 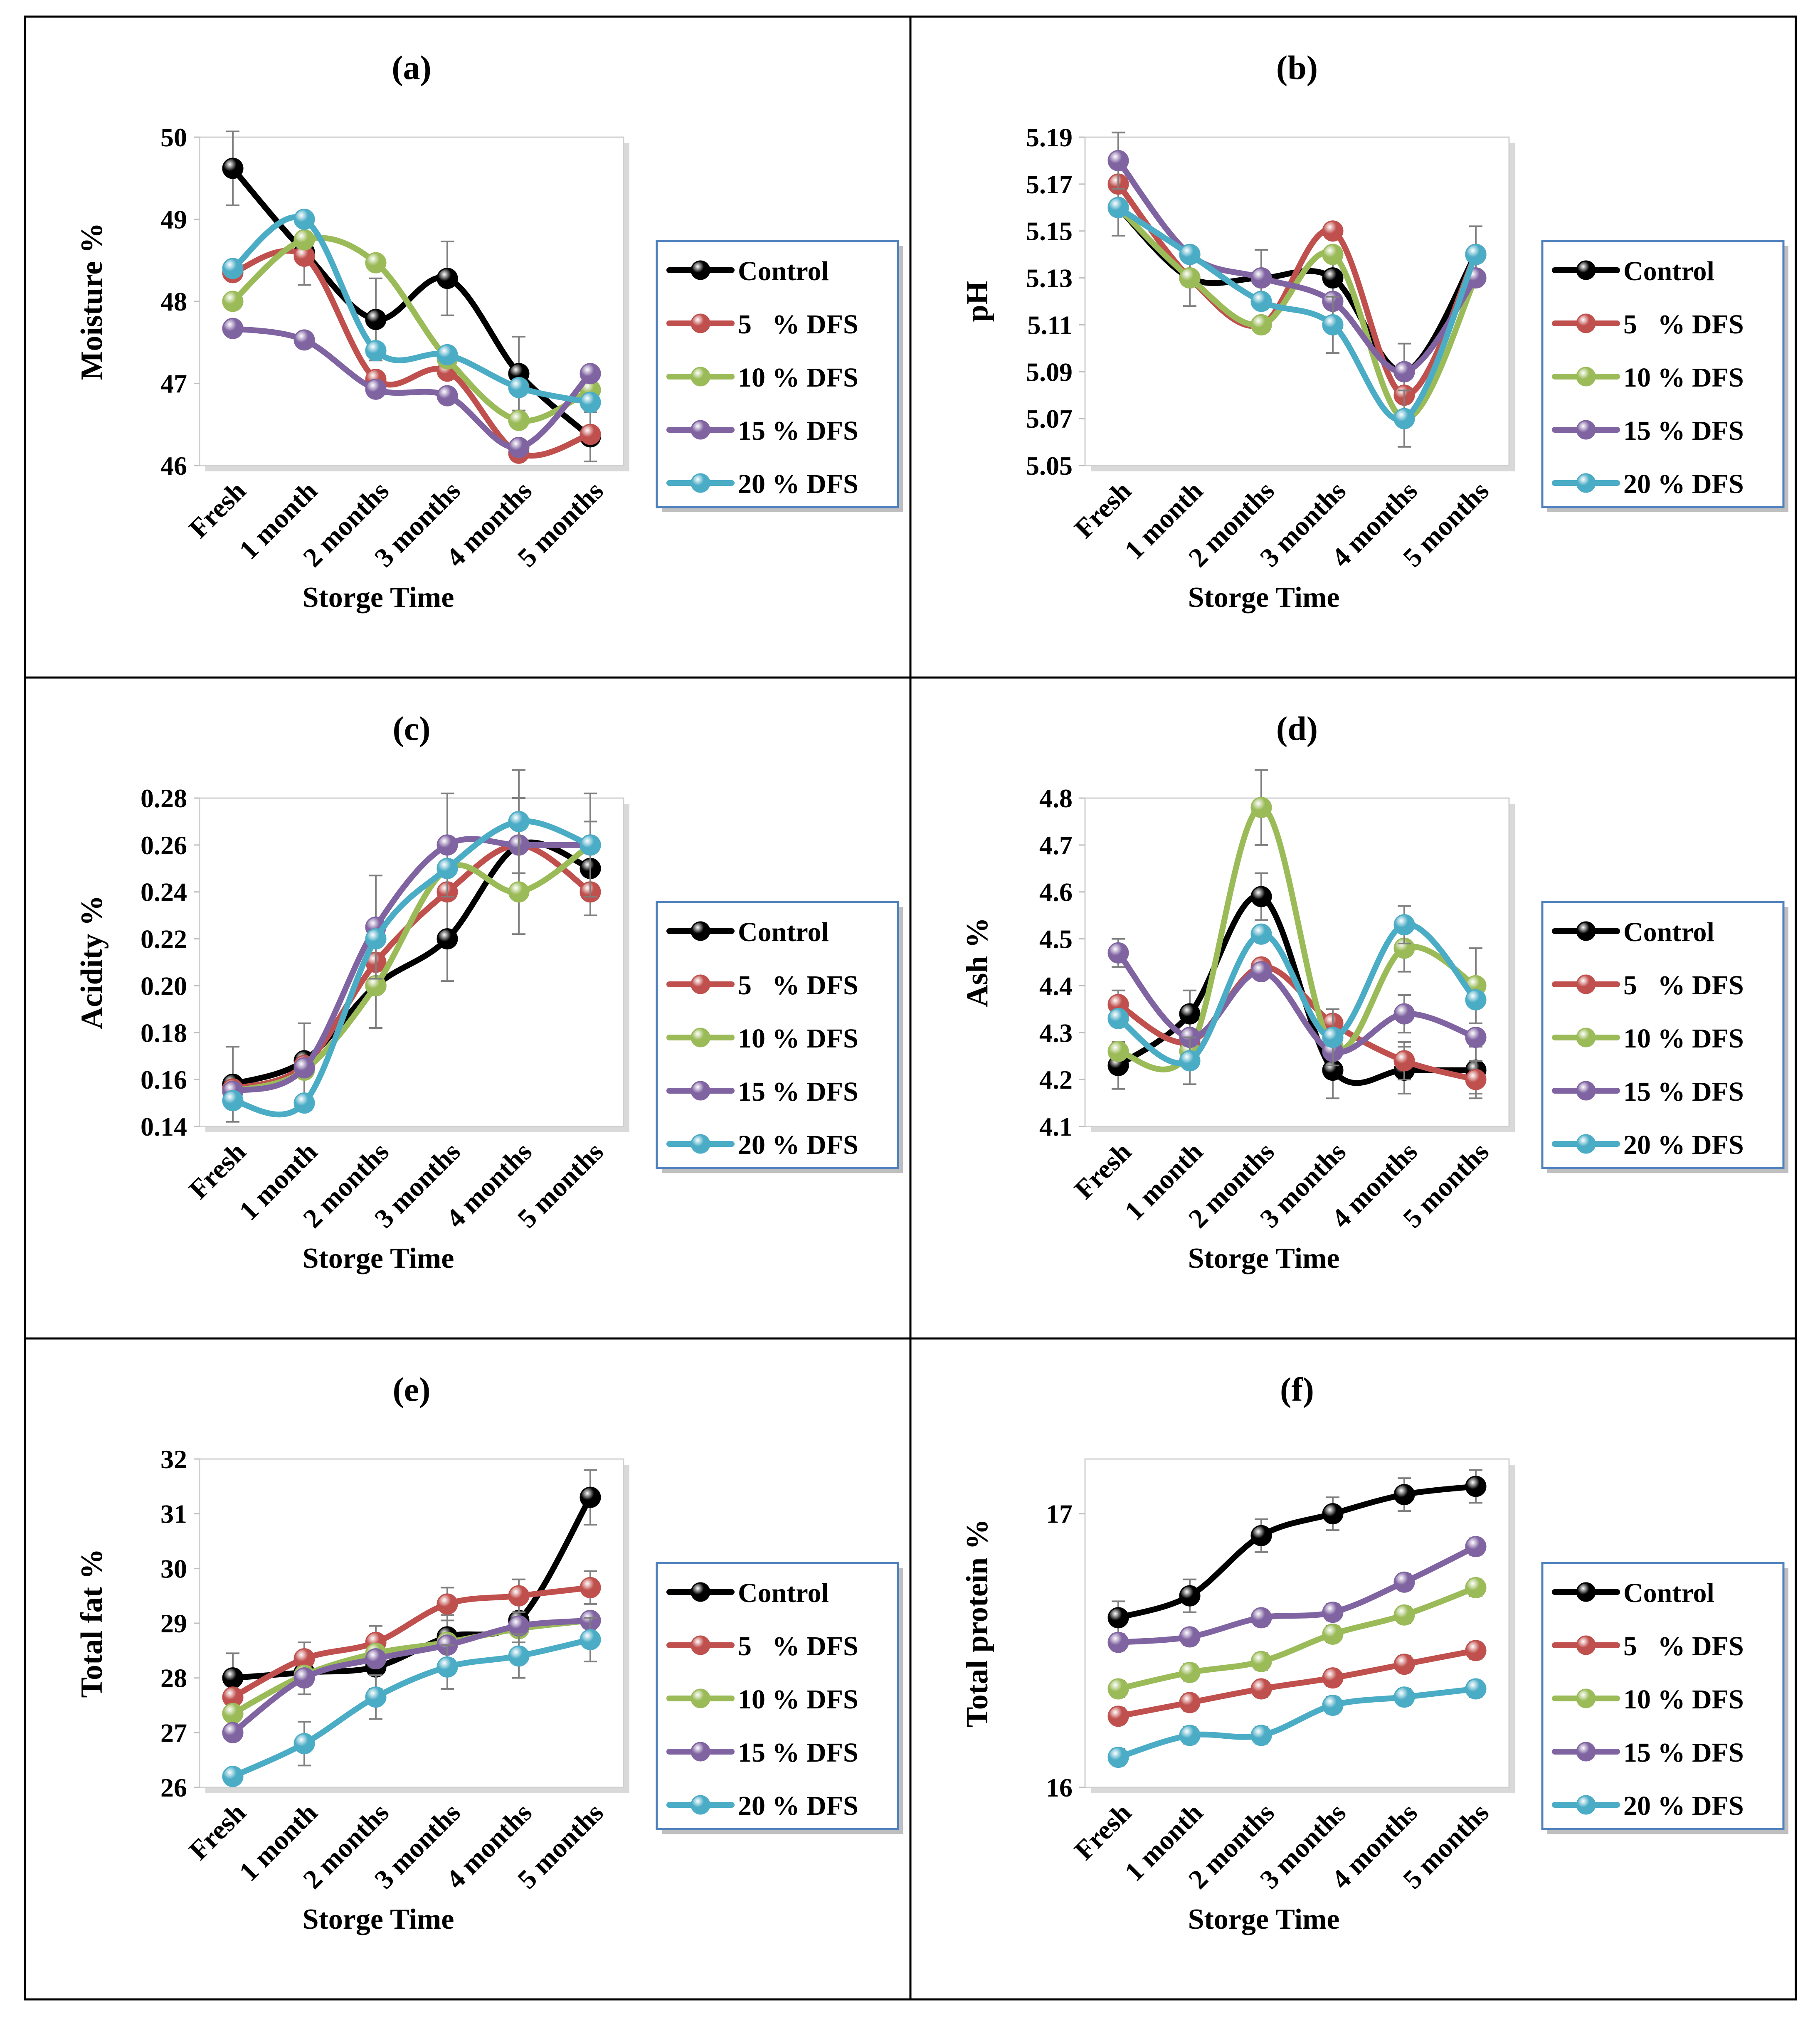 I want to click on y-tick-label: 16, so click(x=1059, y=1787).